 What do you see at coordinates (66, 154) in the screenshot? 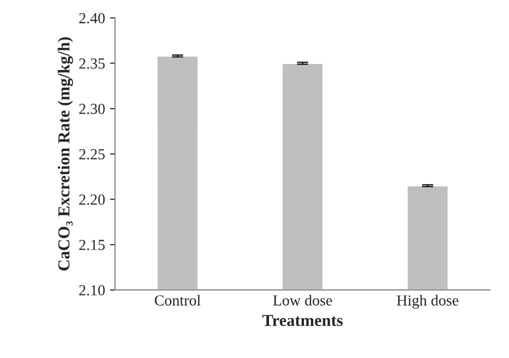
I see `y-axis-title: CaCO₃ Excretion Rate (mg/kg/h)` at bounding box center [66, 154].